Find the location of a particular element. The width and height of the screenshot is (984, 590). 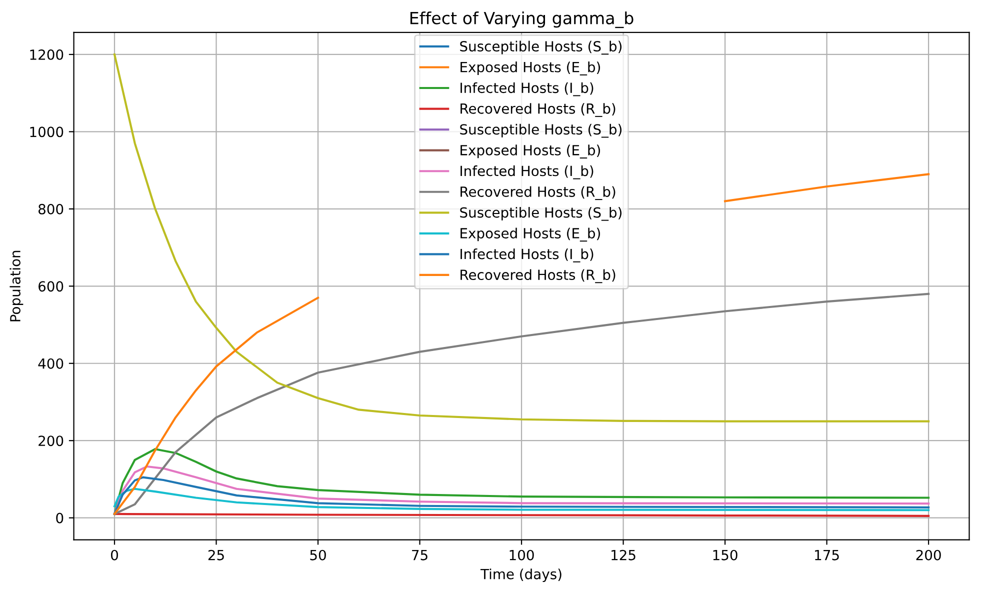

y-tick-label: 600 is located at coordinates (51, 286).